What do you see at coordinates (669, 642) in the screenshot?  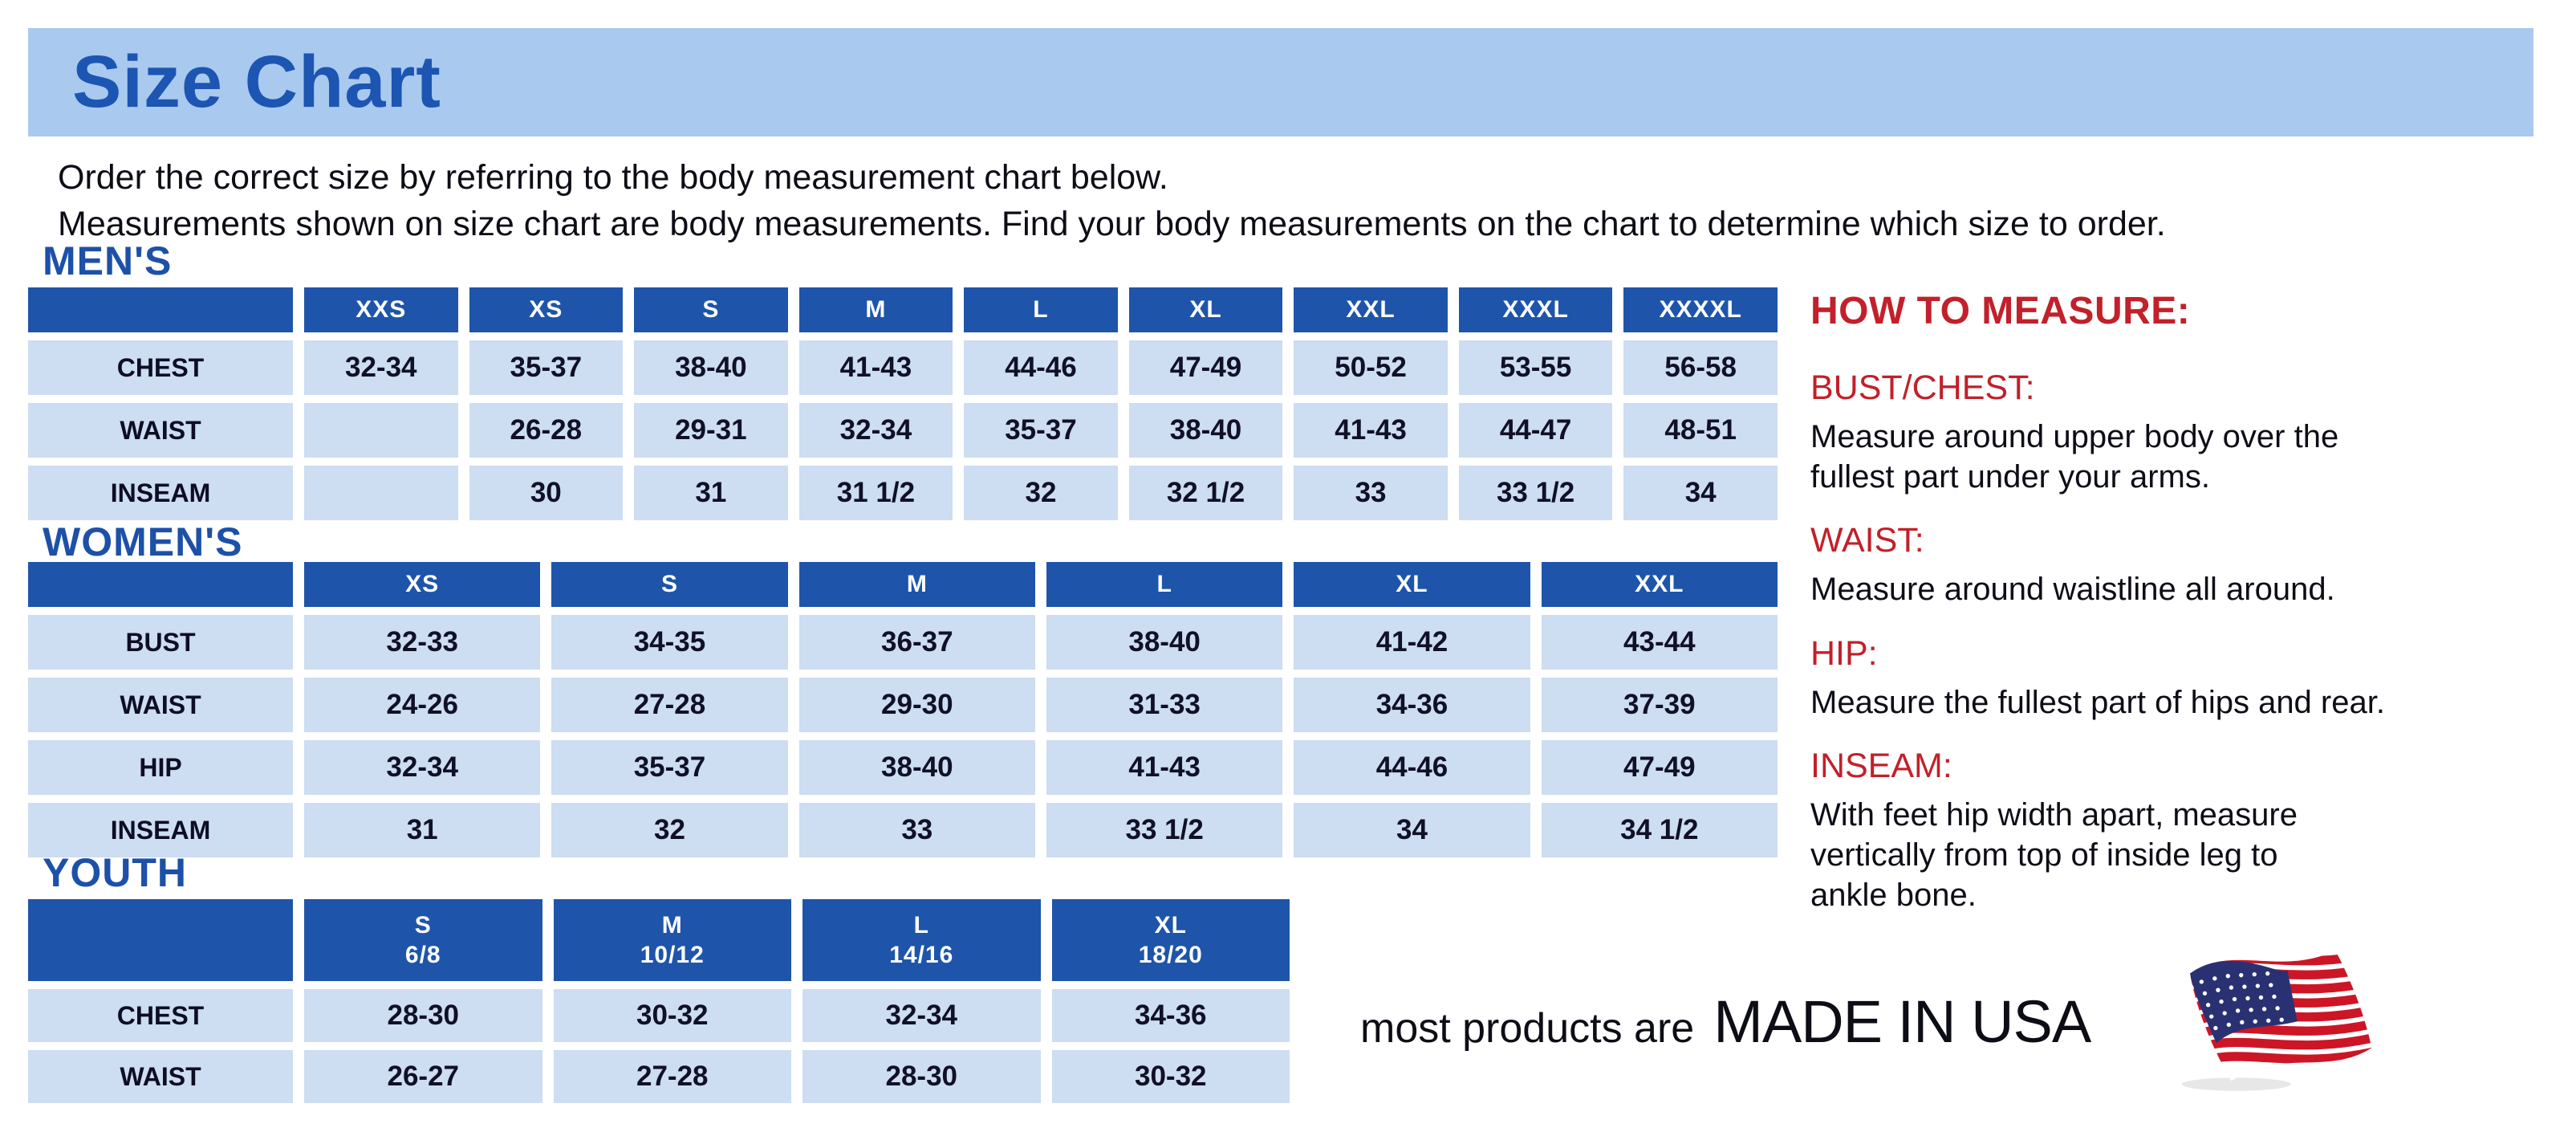 I see `size-cell: 34-35` at bounding box center [669, 642].